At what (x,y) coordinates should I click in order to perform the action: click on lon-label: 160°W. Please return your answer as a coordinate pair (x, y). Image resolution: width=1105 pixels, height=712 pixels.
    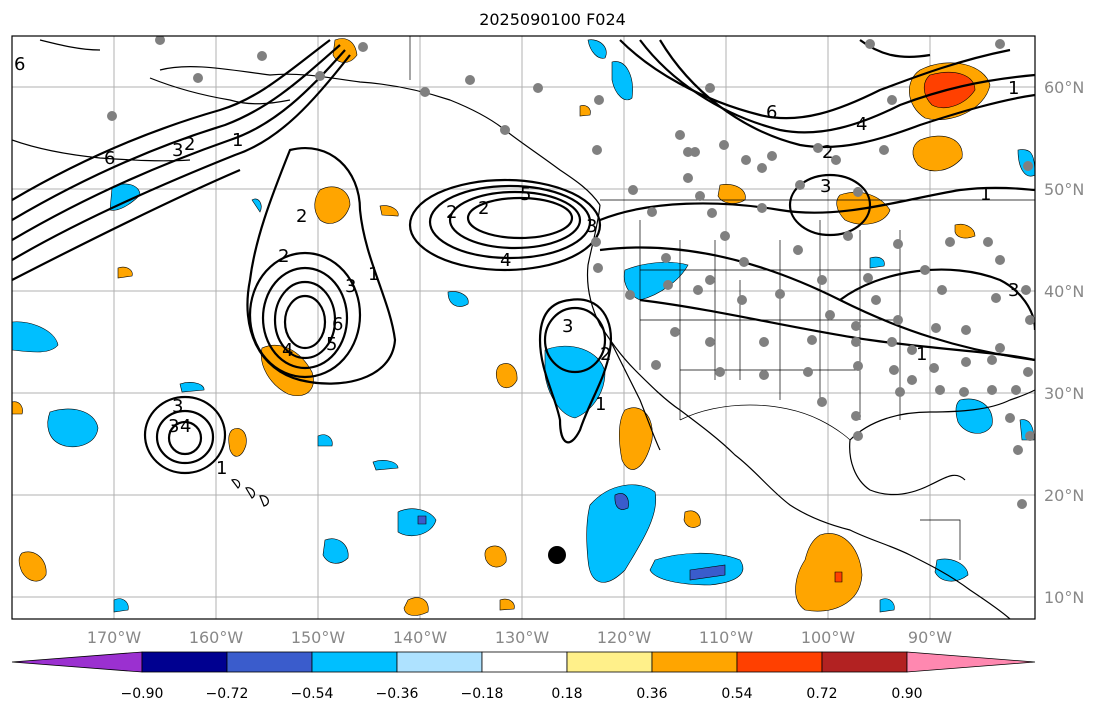
    Looking at the image, I should click on (216, 637).